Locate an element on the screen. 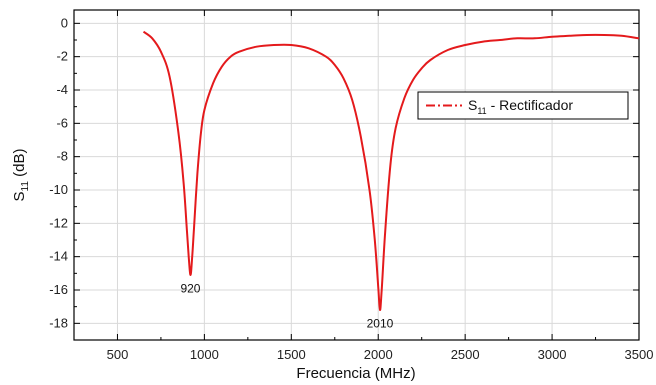 The image size is (656, 385). x-tick-label-1: 1000 is located at coordinates (204, 354).